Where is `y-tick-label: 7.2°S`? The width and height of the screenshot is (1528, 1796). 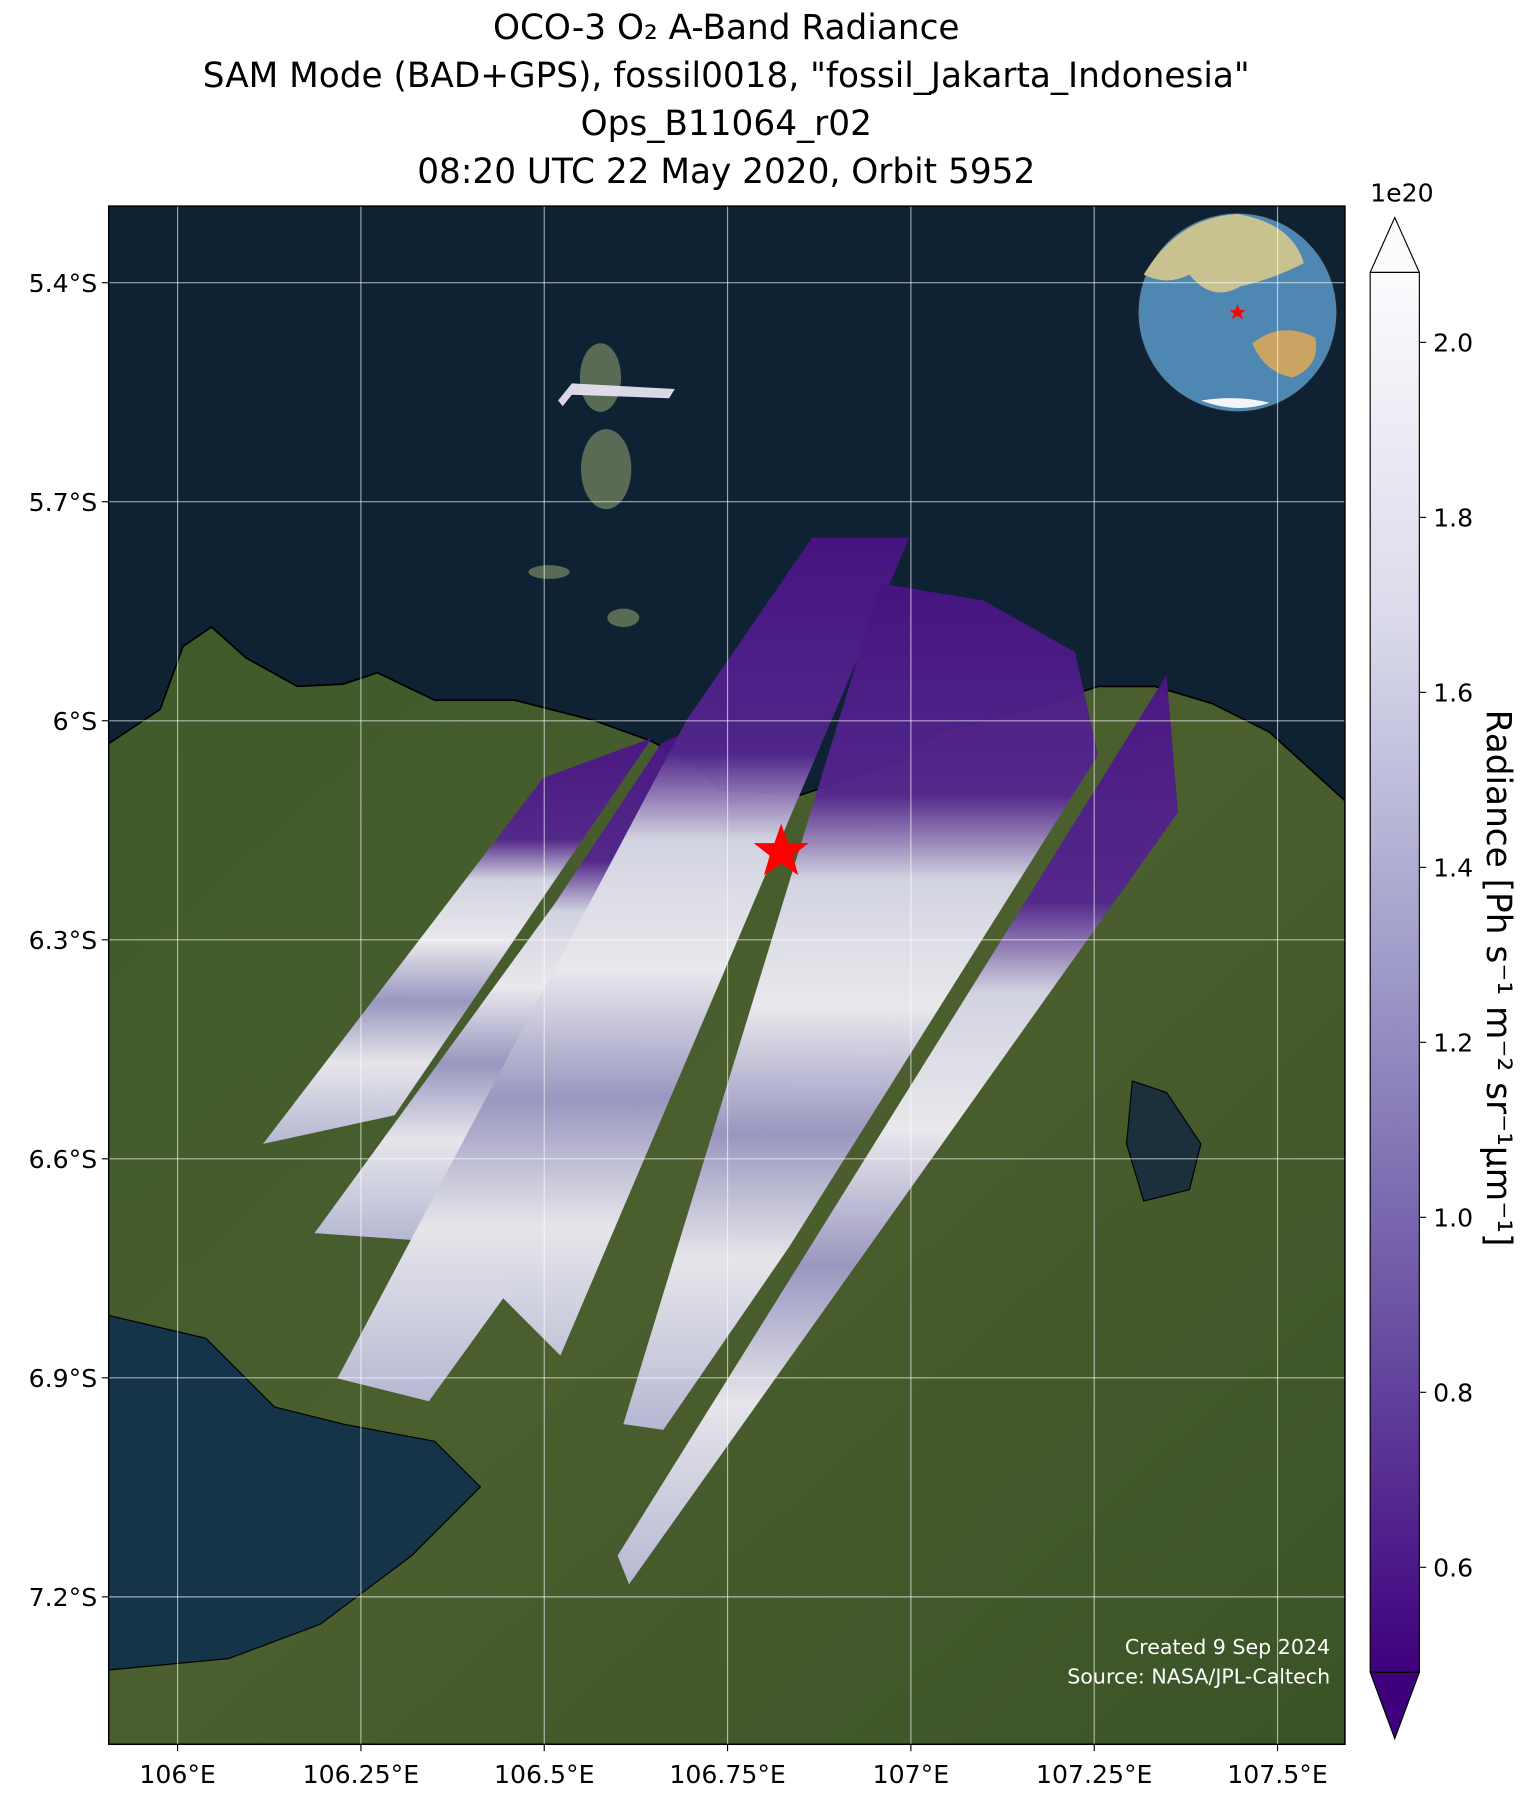 y-tick-label: 7.2°S is located at coordinates (63, 1597).